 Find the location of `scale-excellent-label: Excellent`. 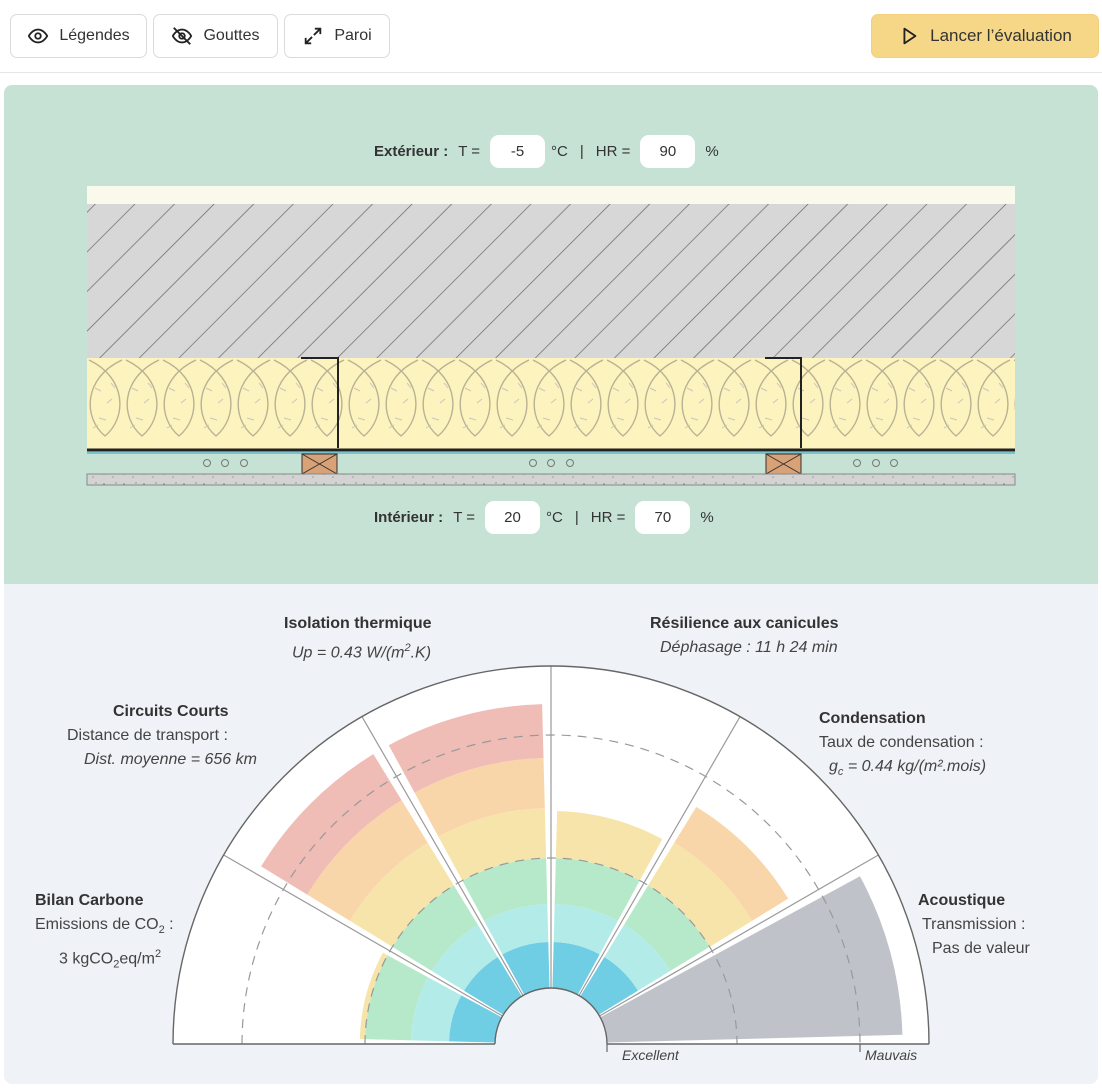

scale-excellent-label: Excellent is located at coordinates (651, 1055).